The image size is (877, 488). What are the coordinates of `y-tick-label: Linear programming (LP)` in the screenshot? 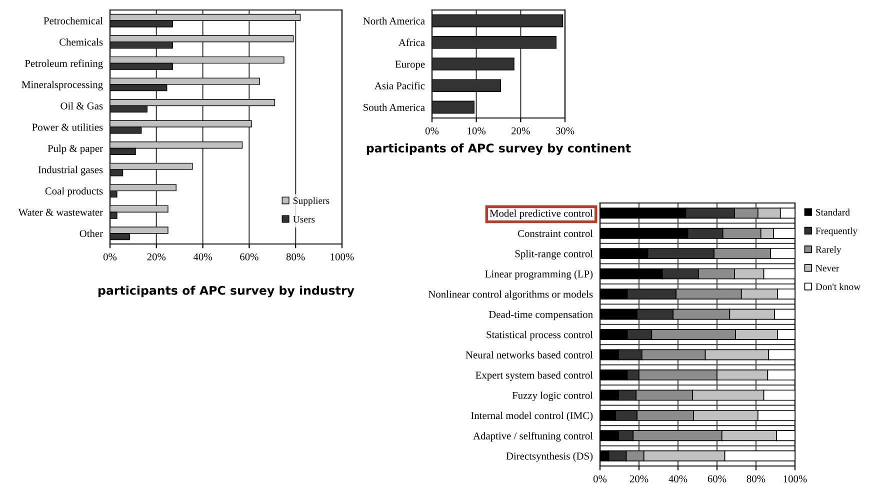 It's located at (539, 275).